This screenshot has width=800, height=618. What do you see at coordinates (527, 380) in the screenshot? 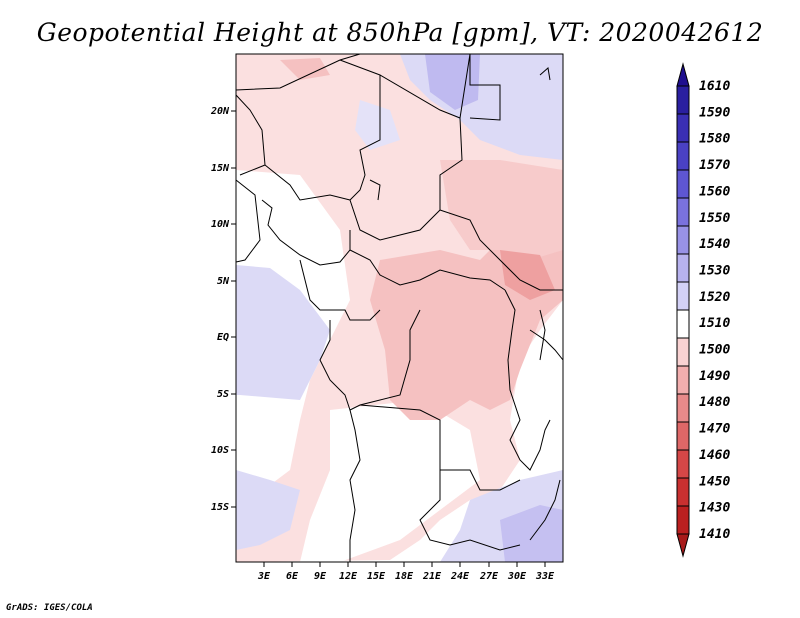
I see `border-rift` at bounding box center [527, 380].